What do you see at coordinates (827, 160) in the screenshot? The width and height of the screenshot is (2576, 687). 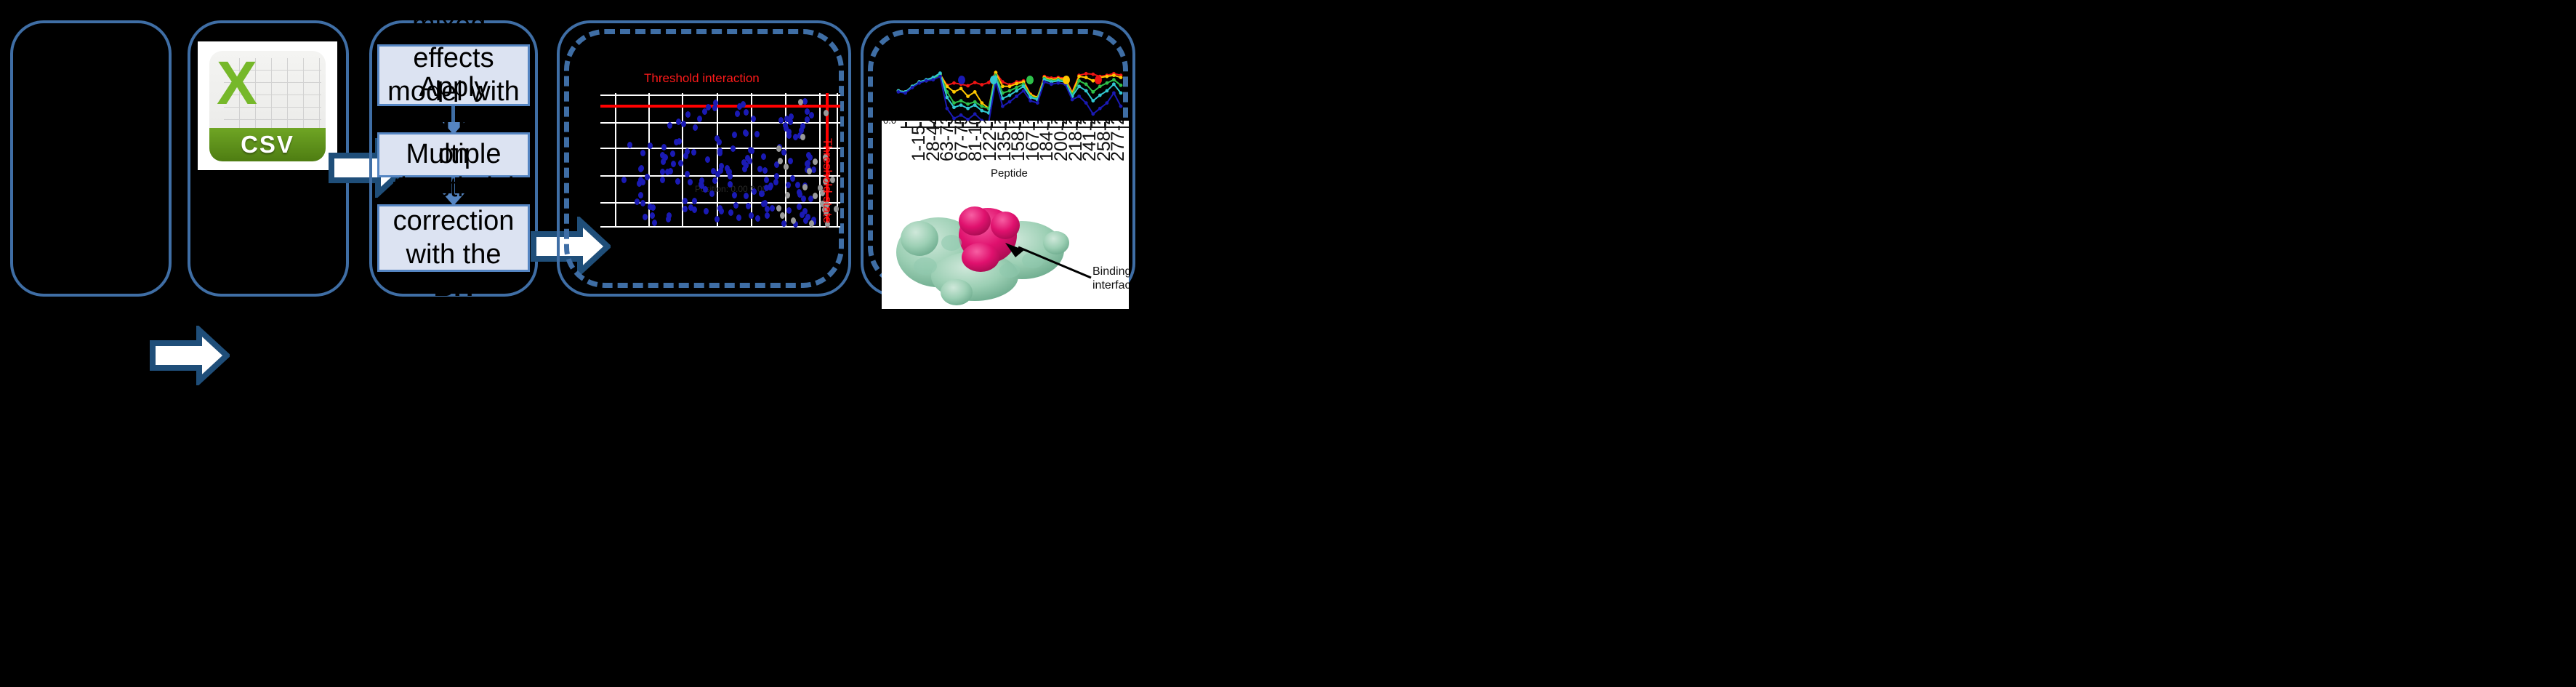 I see `threshold-state-line` at bounding box center [827, 160].